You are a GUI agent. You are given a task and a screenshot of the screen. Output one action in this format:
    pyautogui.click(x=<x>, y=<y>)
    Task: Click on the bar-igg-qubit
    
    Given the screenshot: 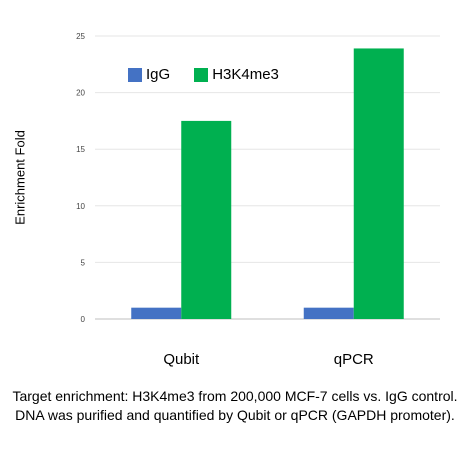 What is the action you would take?
    pyautogui.click(x=156, y=313)
    